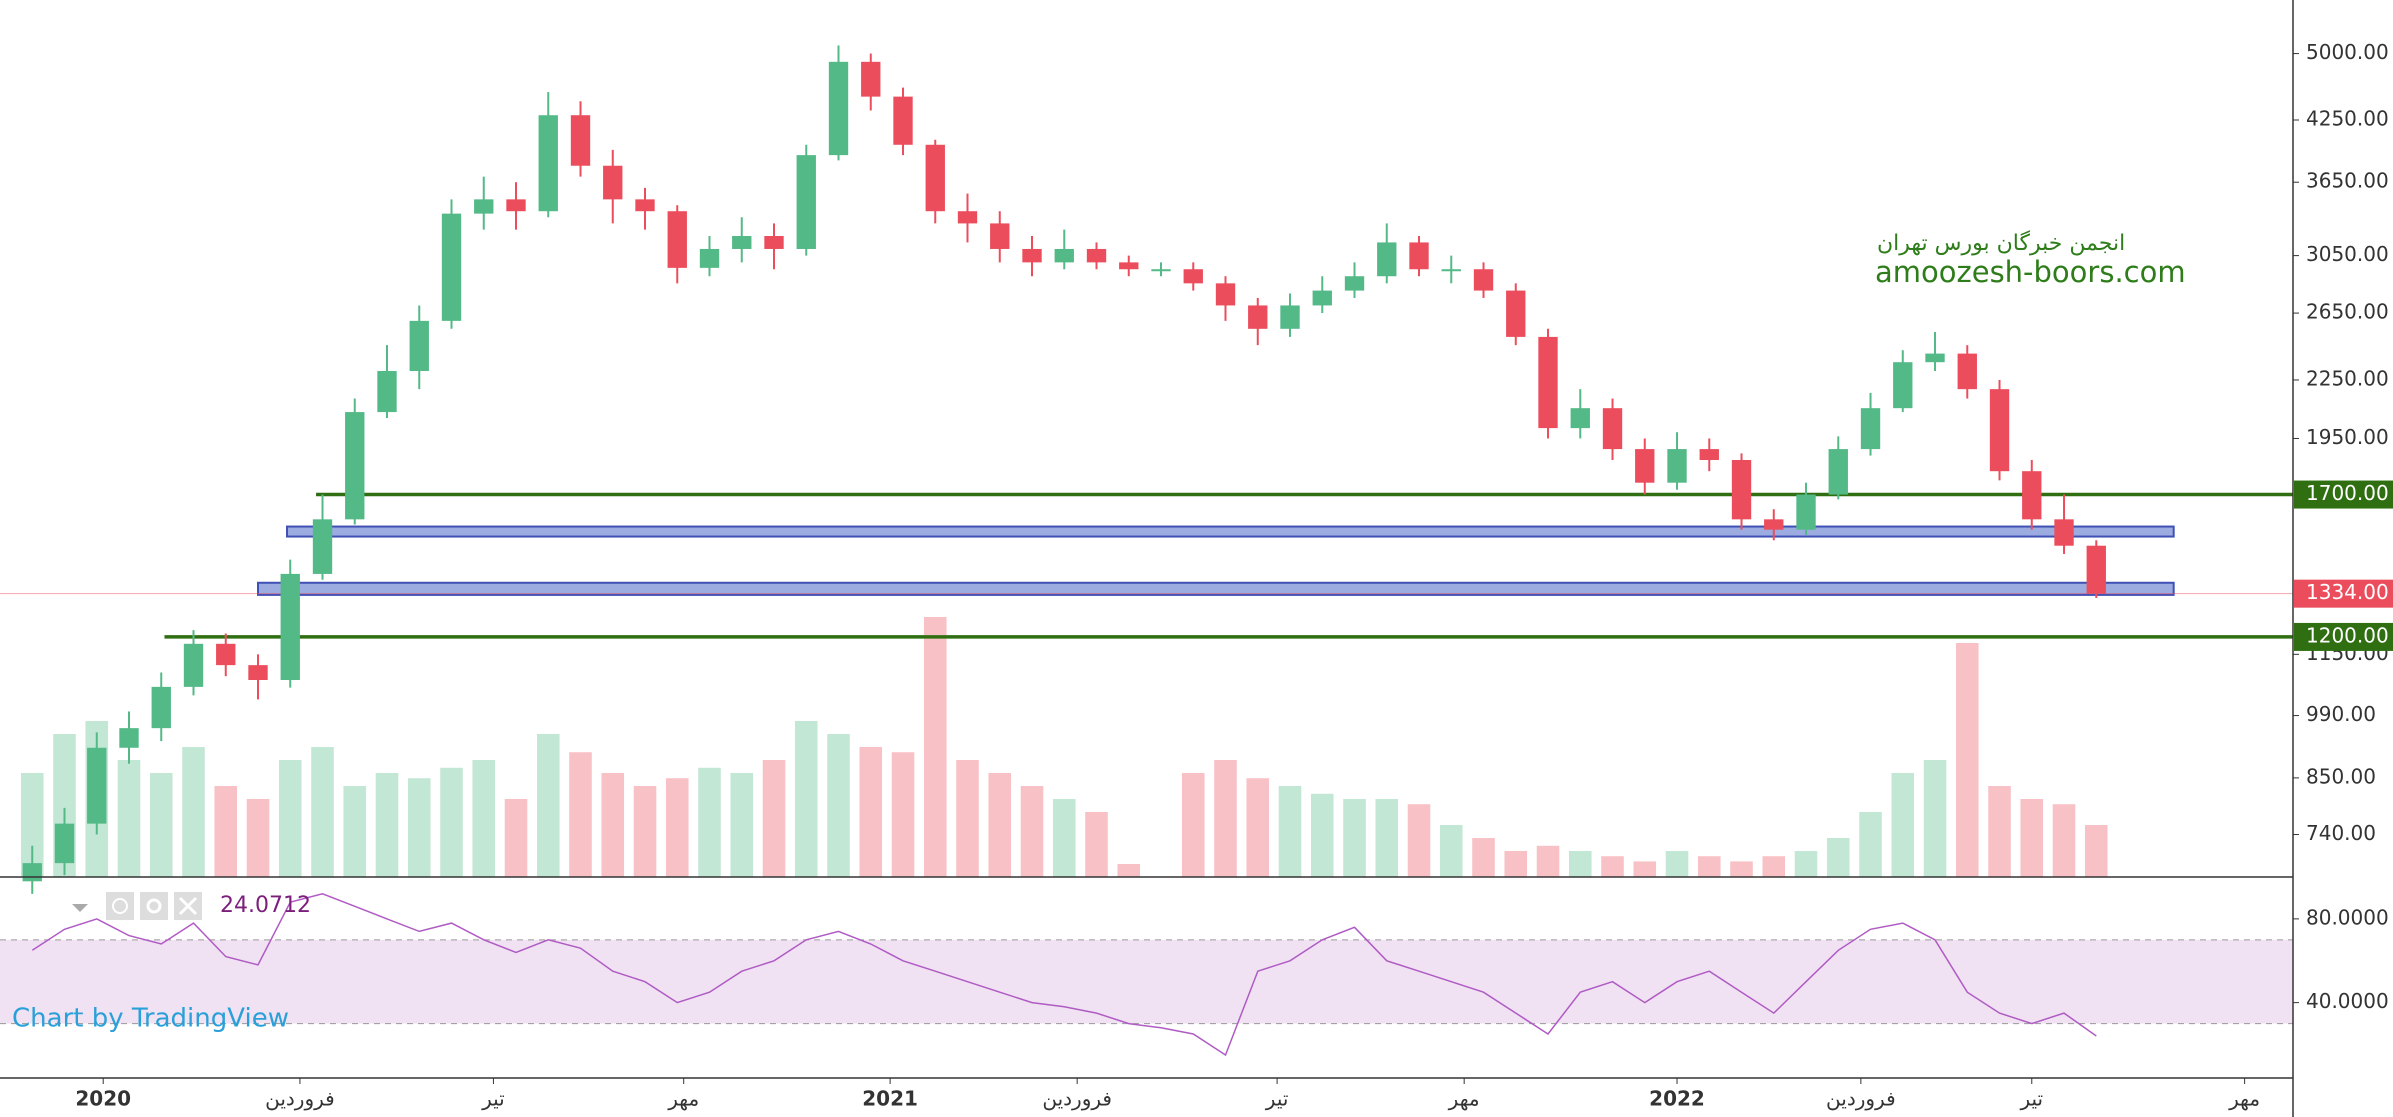  Describe the element at coordinates (2347, 592) in the screenshot. I see `price-badge-label: 1334.00` at that location.